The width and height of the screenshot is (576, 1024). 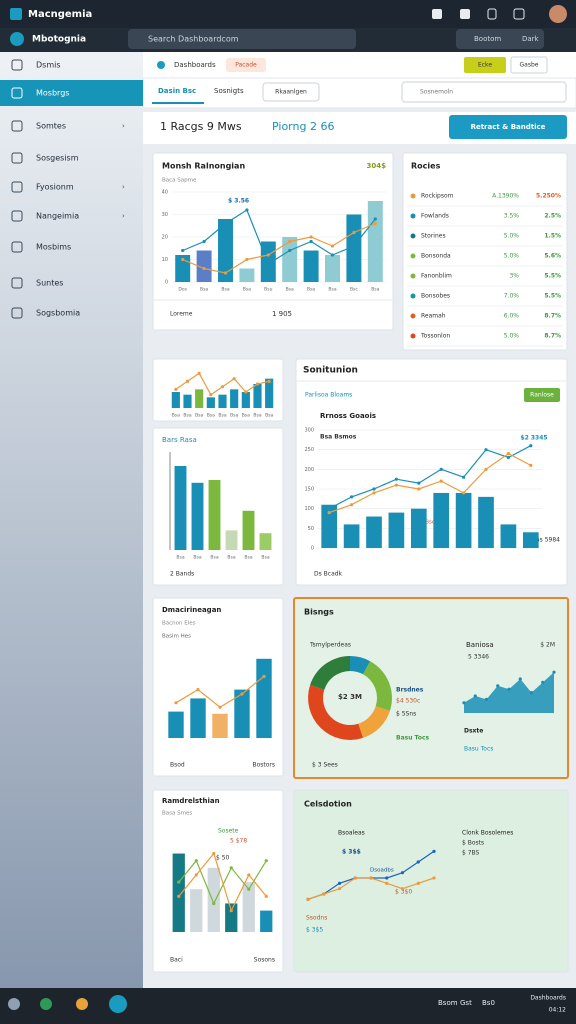 I want to click on chip, so click(x=246, y=65).